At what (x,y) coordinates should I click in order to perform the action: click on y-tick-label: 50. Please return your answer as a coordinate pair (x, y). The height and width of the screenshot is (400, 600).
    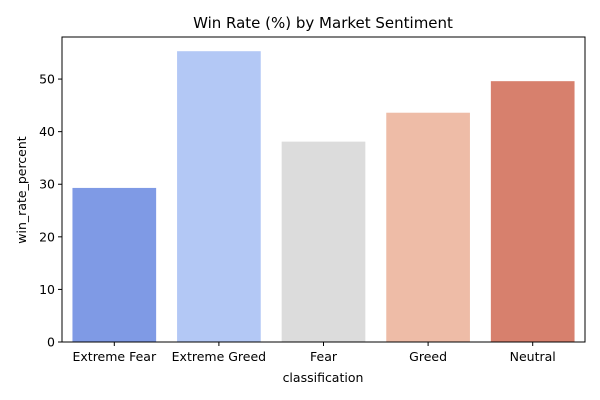
    Looking at the image, I should click on (47, 79).